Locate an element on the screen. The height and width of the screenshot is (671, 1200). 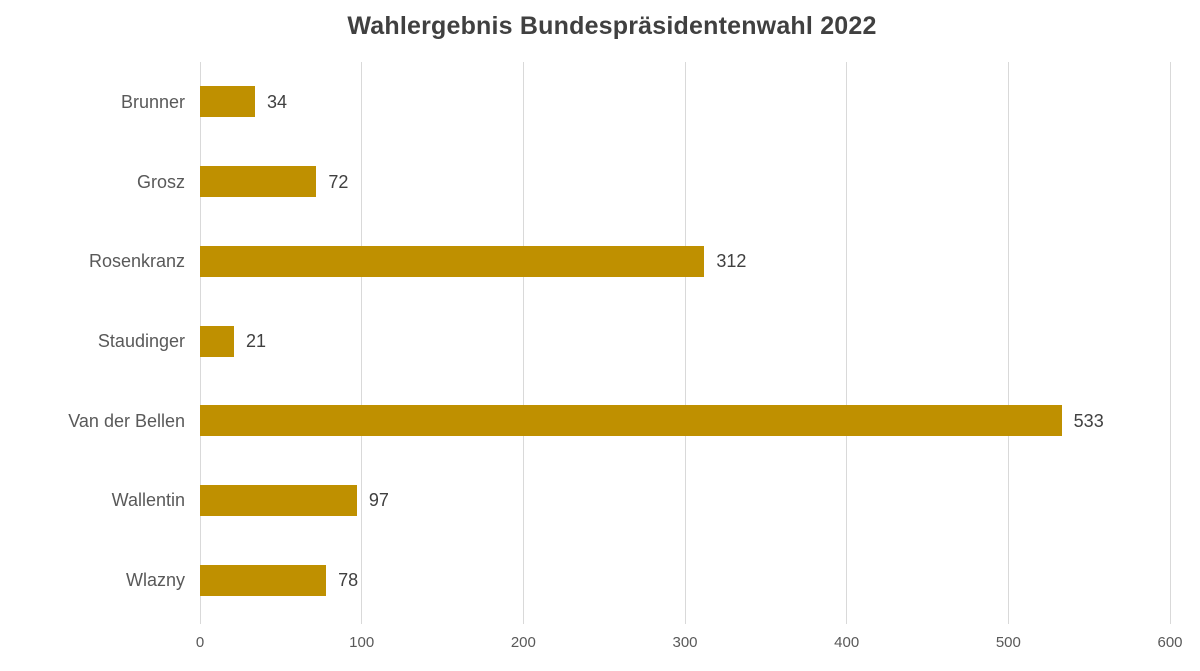
x-tick-label: 500 is located at coordinates (1008, 642).